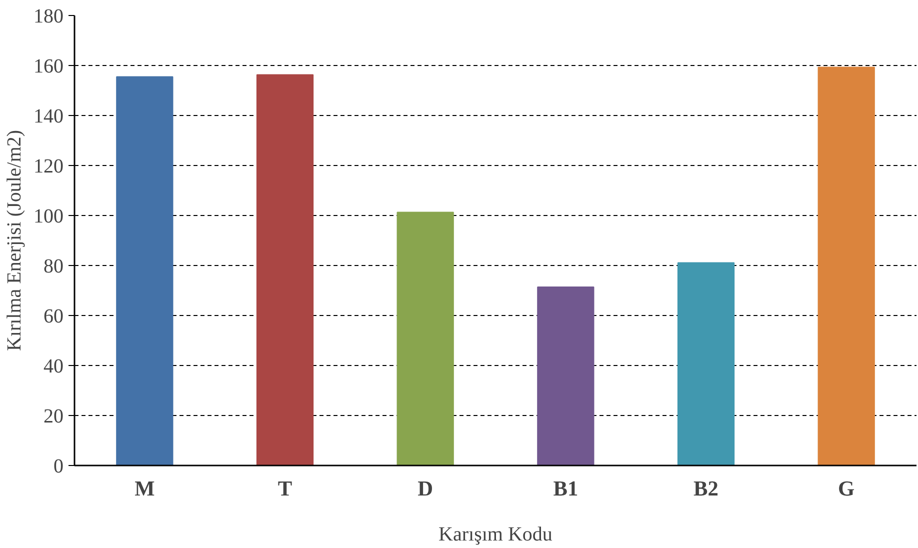 Image resolution: width=918 pixels, height=548 pixels. I want to click on y-tick-label: 160, so click(49, 67).